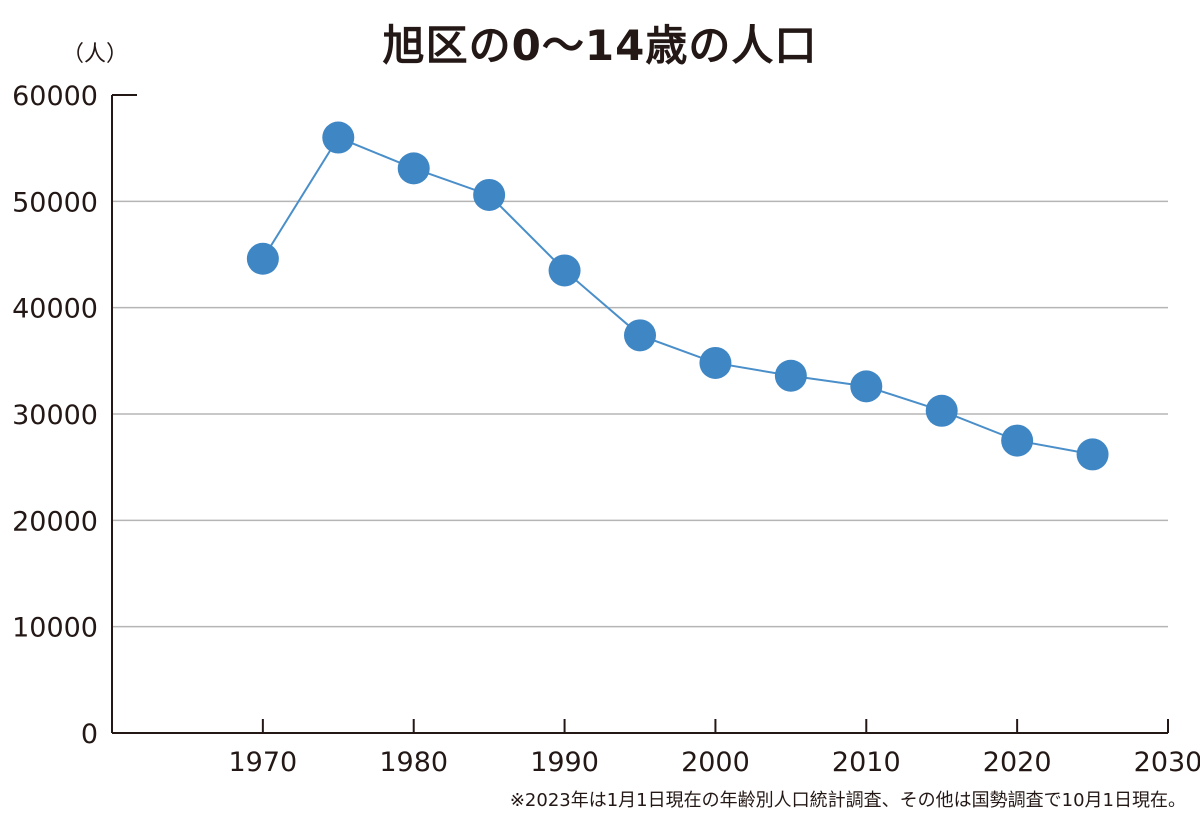 The image size is (1200, 816). What do you see at coordinates (866, 386) in the screenshot?
I see `data-point-2010` at bounding box center [866, 386].